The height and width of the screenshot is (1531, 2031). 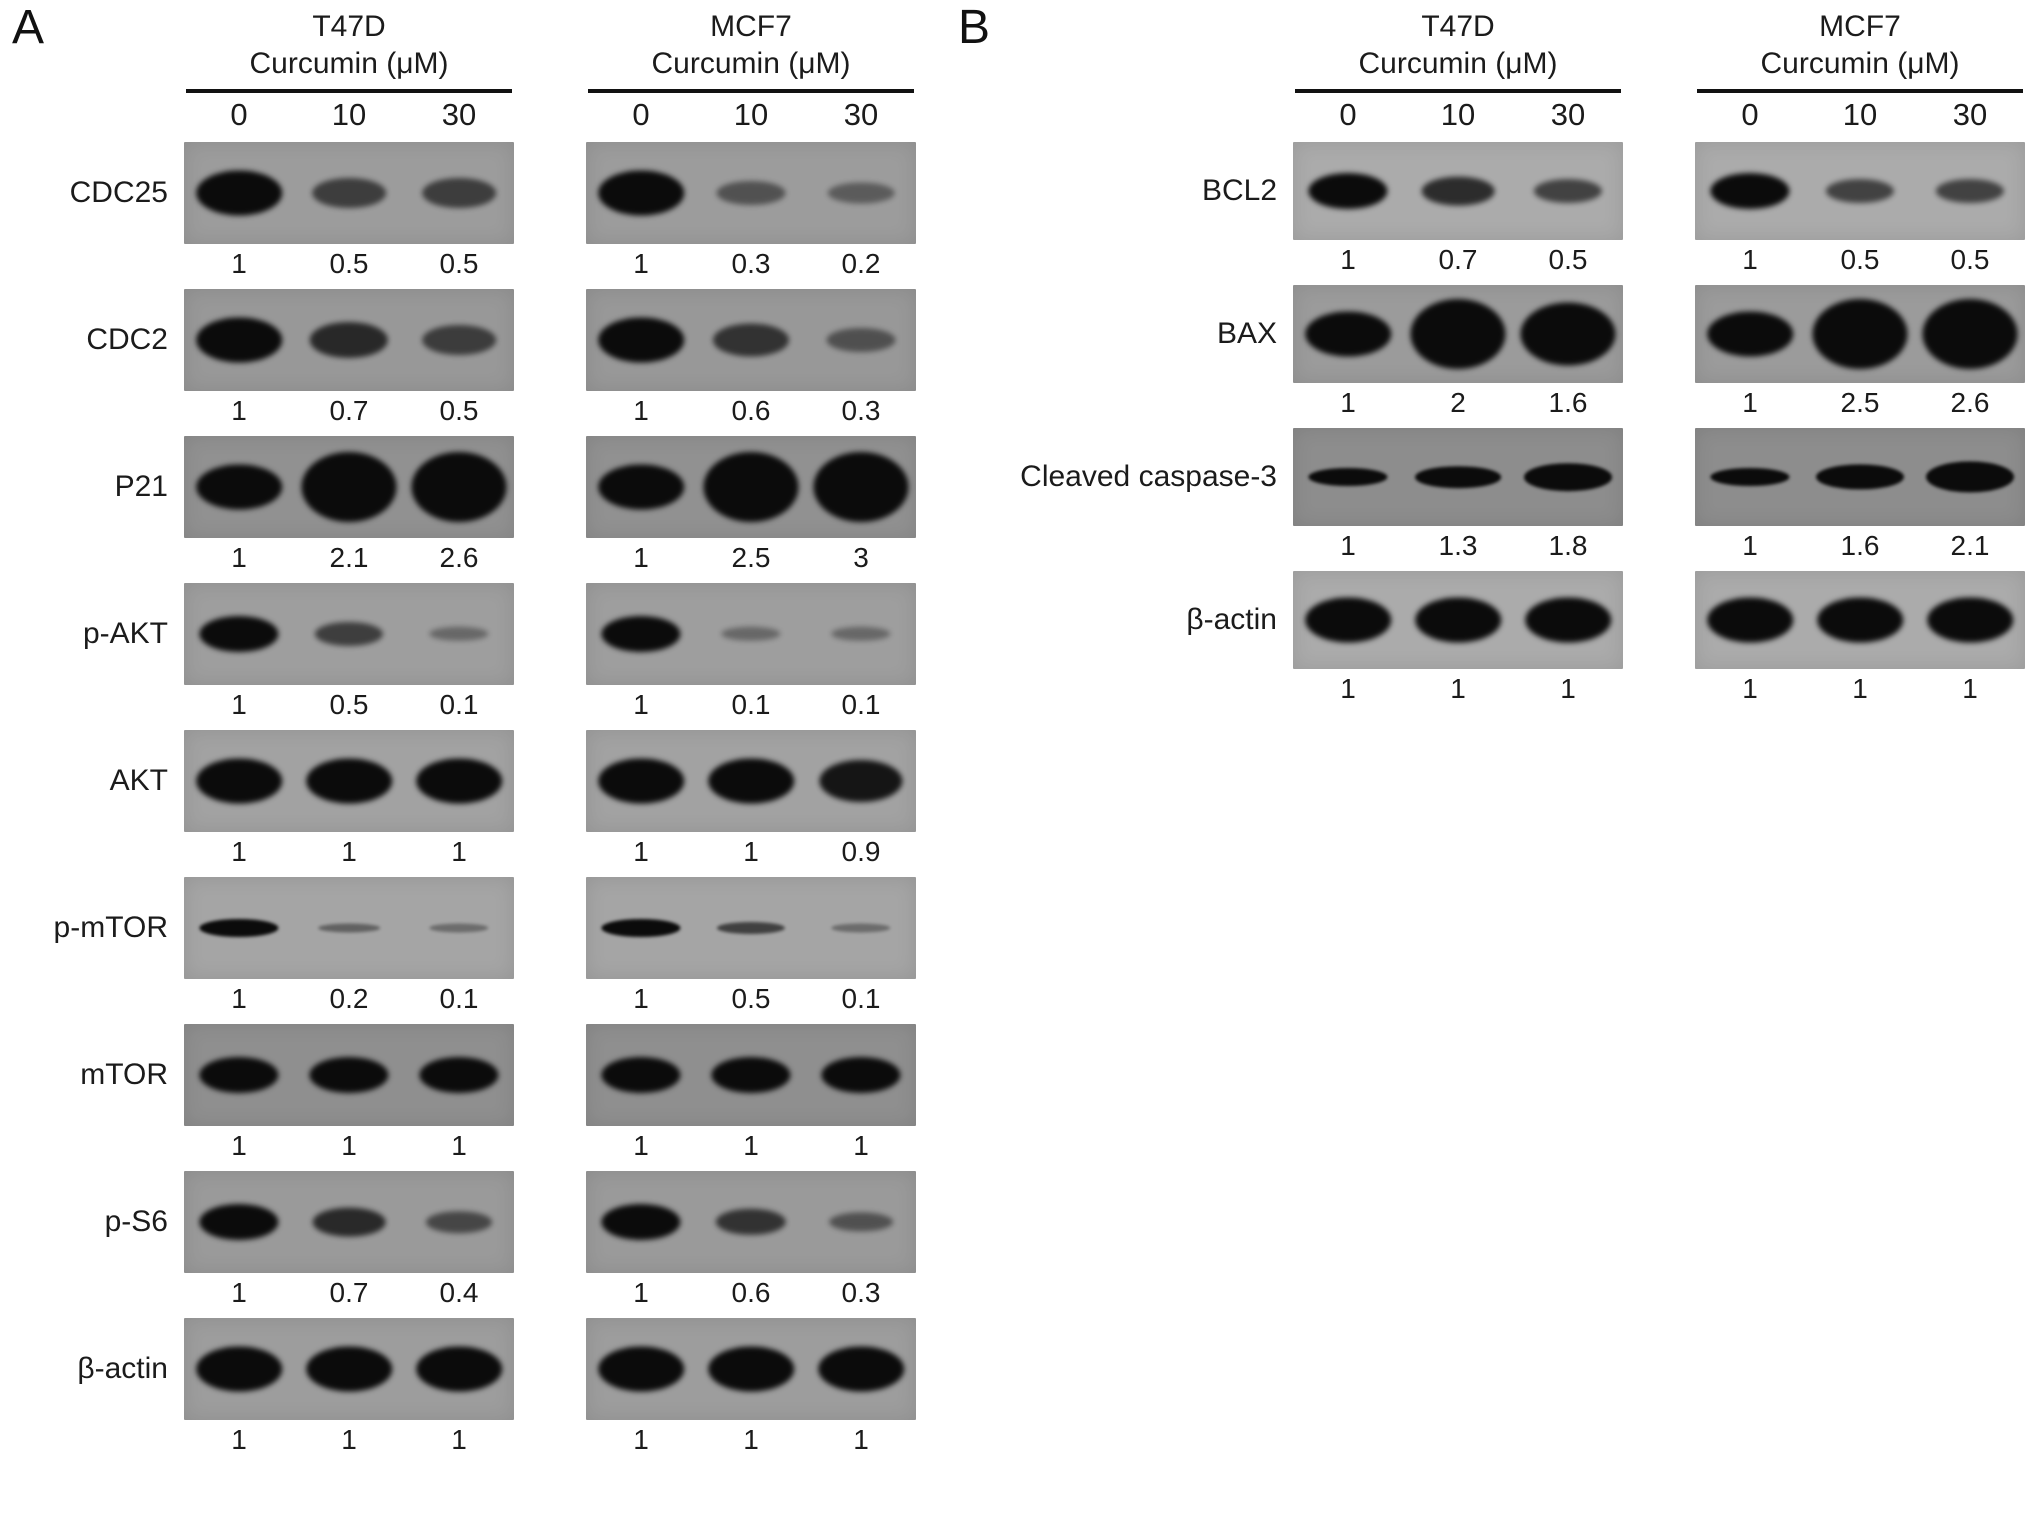 What do you see at coordinates (1458, 497) in the screenshot?
I see `blot-cell: 1 1.3 1.8` at bounding box center [1458, 497].